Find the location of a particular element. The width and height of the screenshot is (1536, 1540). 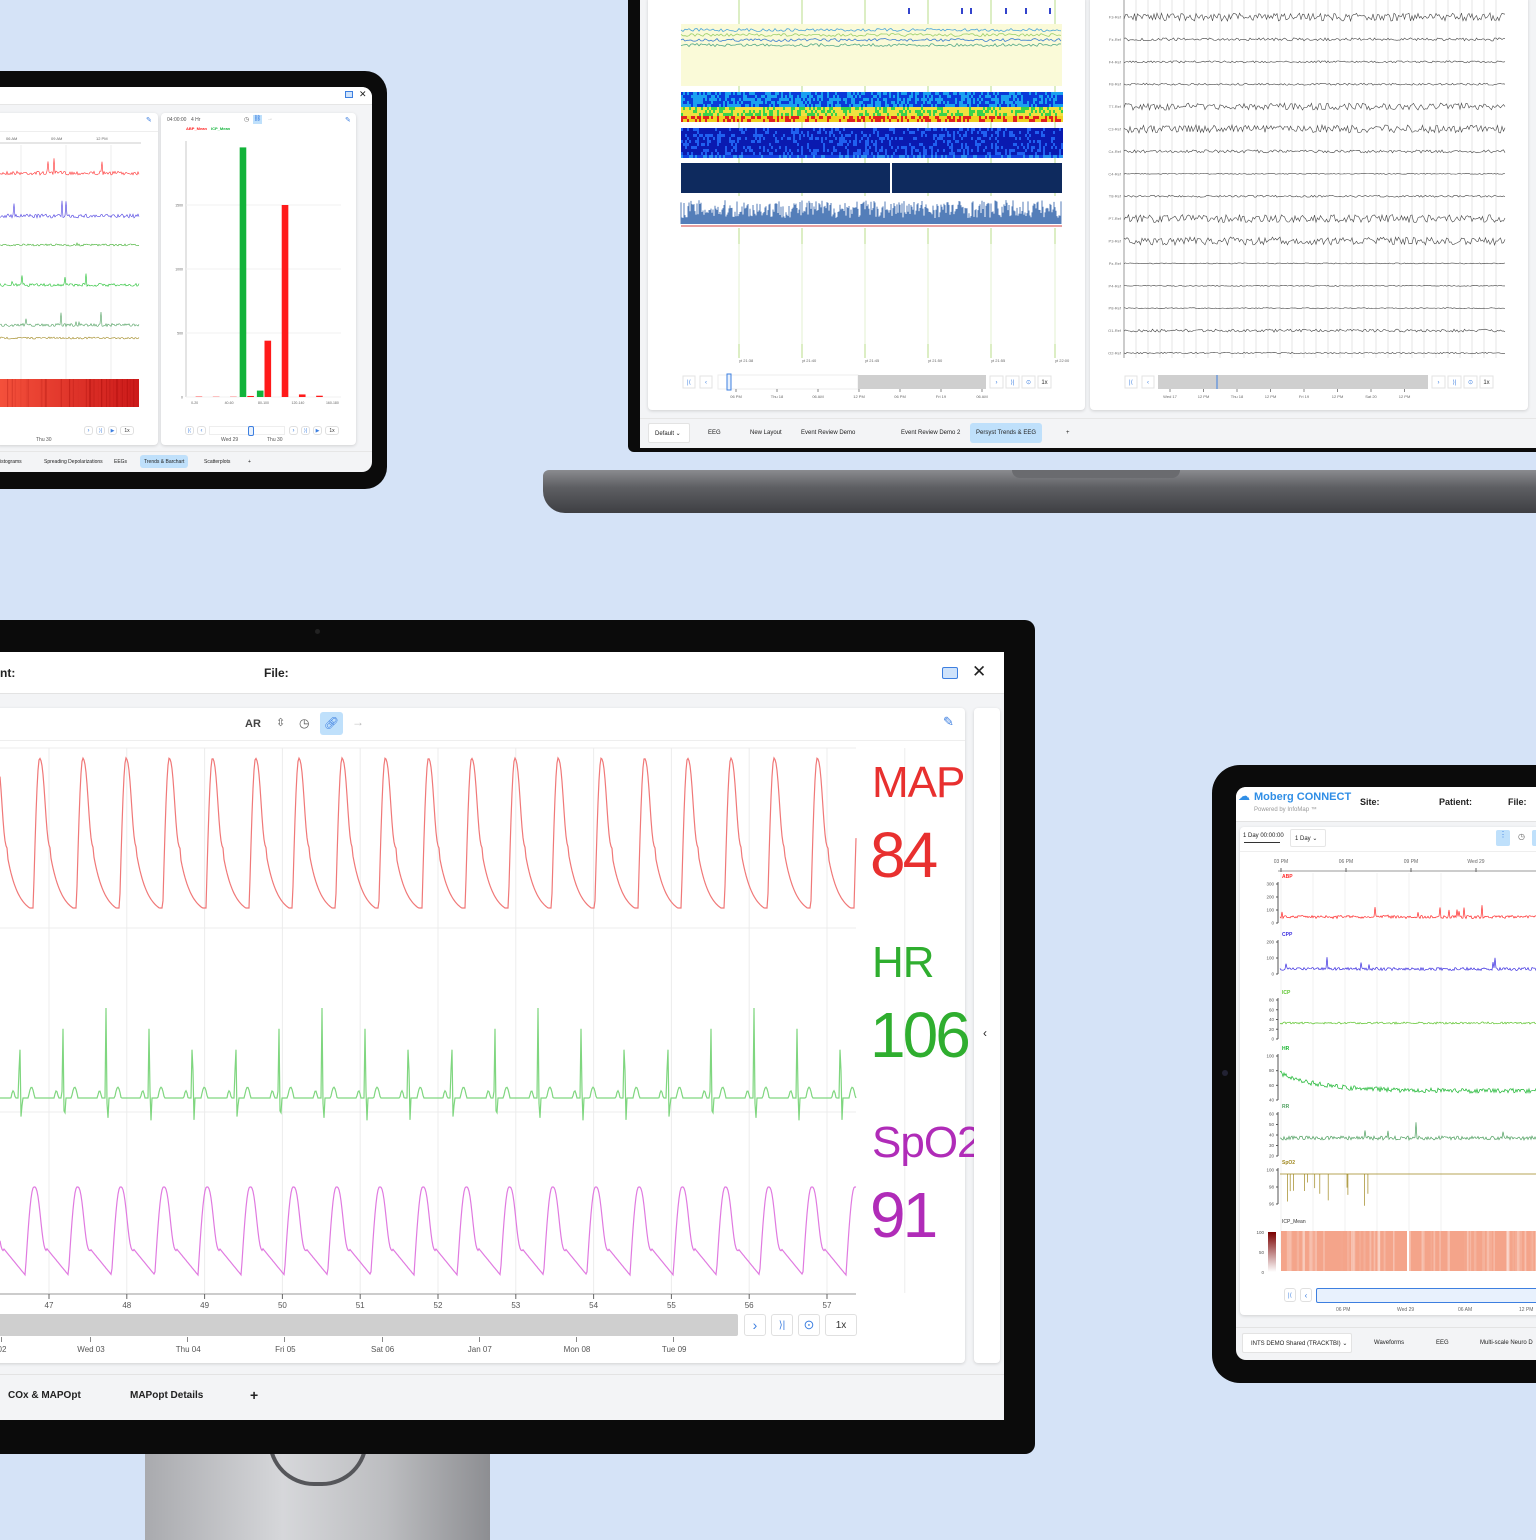

tab-cox-mapopt: COx & MAPOpt is located at coordinates (44, 1395).